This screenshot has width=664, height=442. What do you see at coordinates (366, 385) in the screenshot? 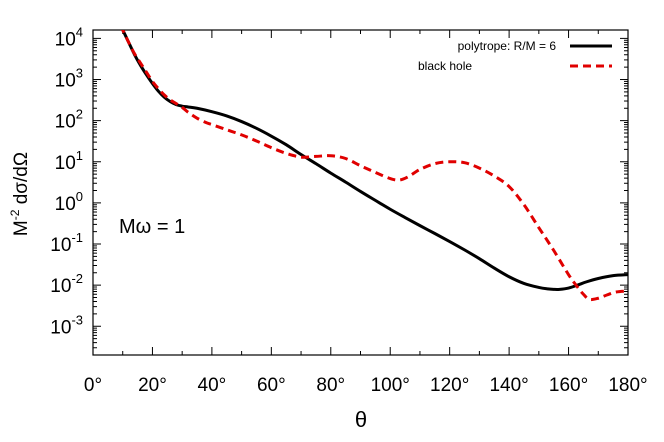
I see `x-tick-labels: 0° 20° 40° 60° 80° 100° 120° 140° 160° 180°` at bounding box center [366, 385].